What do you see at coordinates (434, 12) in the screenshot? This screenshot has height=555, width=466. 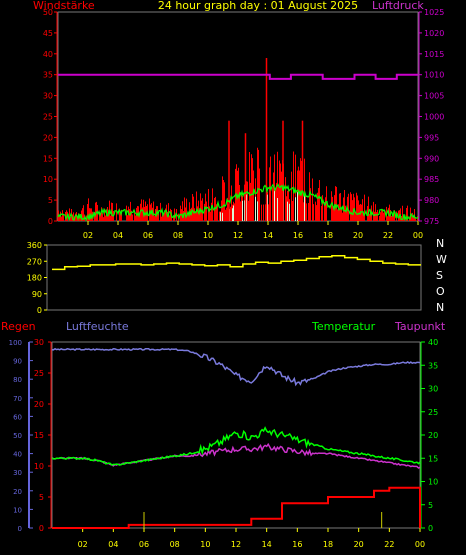 I see `y-right-tick: 1025` at bounding box center [434, 12].